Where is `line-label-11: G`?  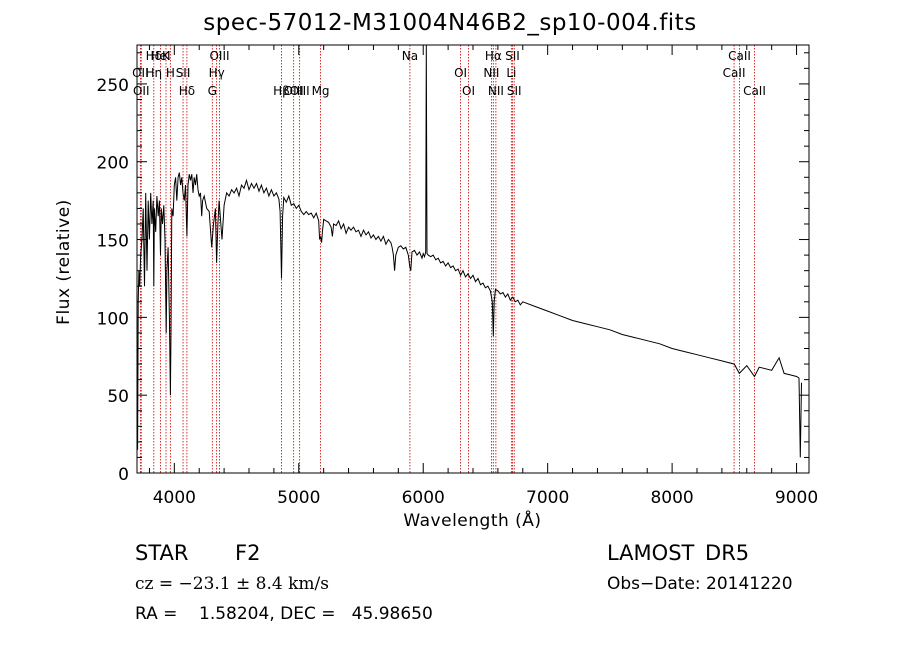
line-label-11: G is located at coordinates (212, 91).